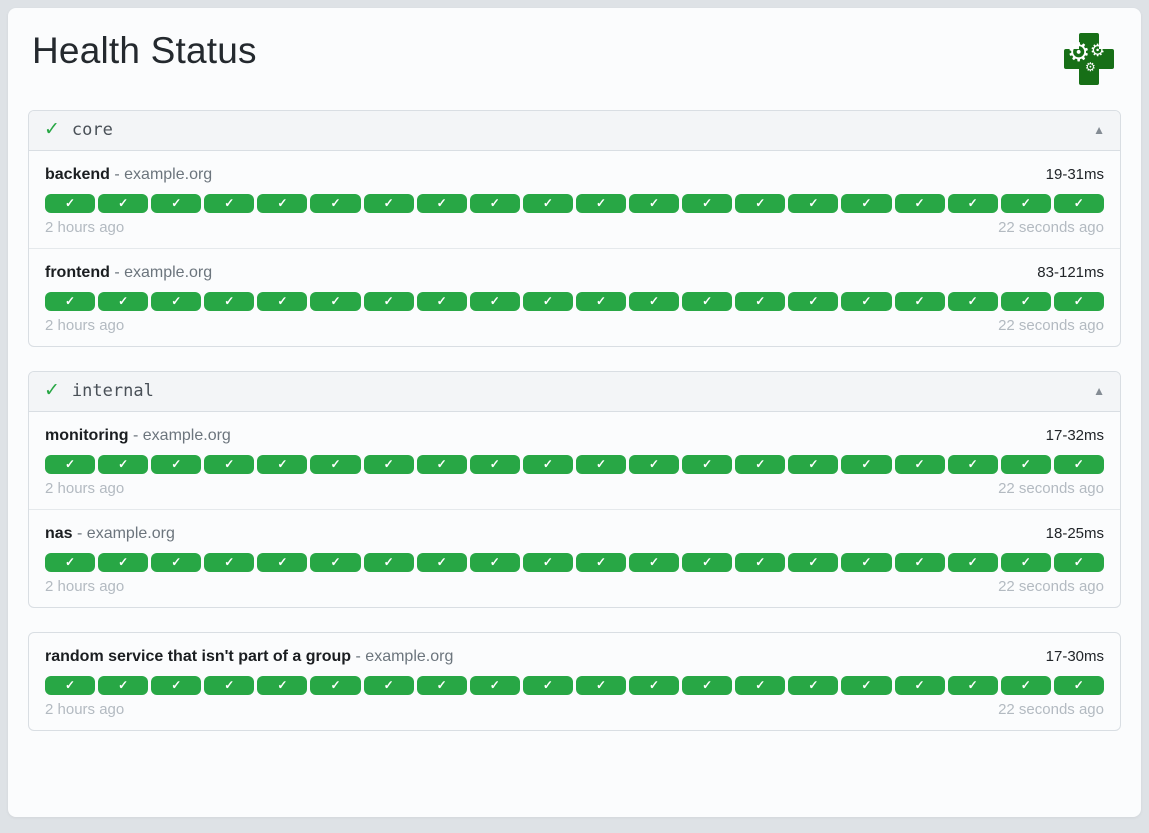 This screenshot has height=833, width=1149. I want to click on group-header: ✓ internal ▲, so click(574, 391).